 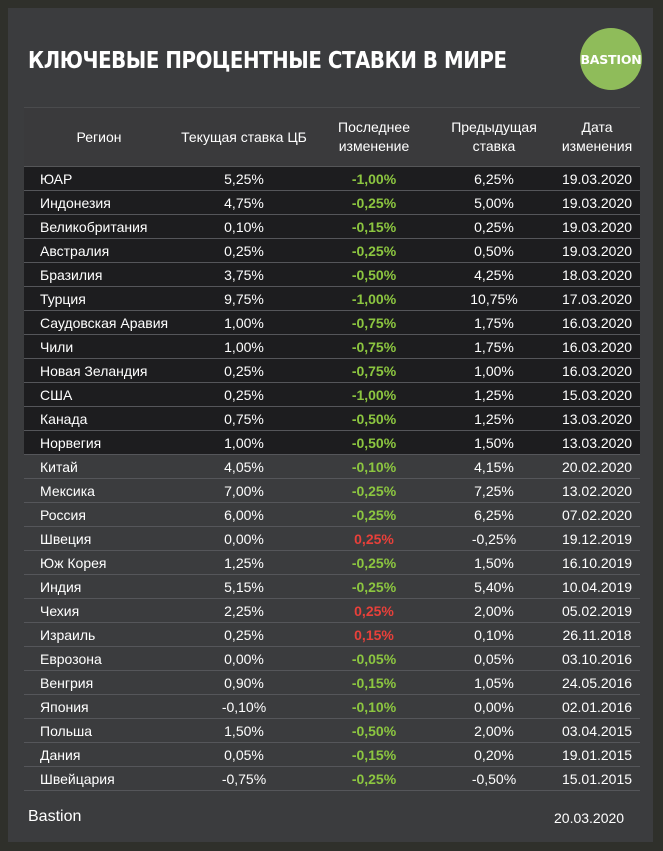 What do you see at coordinates (374, 706) in the screenshot?
I see `cell-last-change: -0,10%` at bounding box center [374, 706].